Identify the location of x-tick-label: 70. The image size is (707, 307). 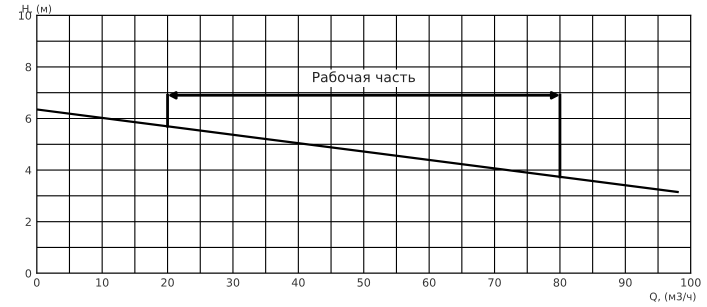
(494, 282).